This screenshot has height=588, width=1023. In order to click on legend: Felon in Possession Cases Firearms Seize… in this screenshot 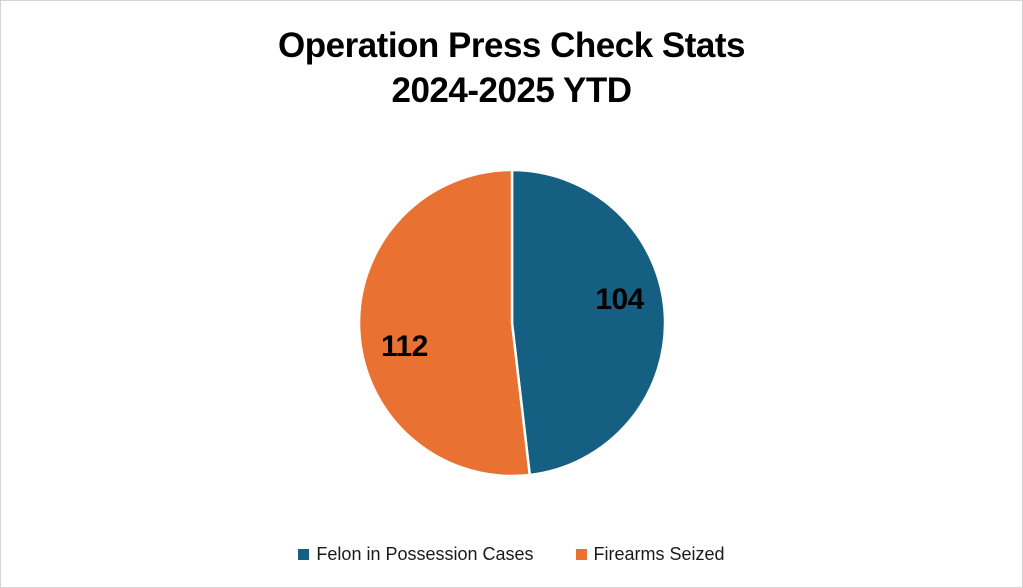, I will do `click(511, 554)`.